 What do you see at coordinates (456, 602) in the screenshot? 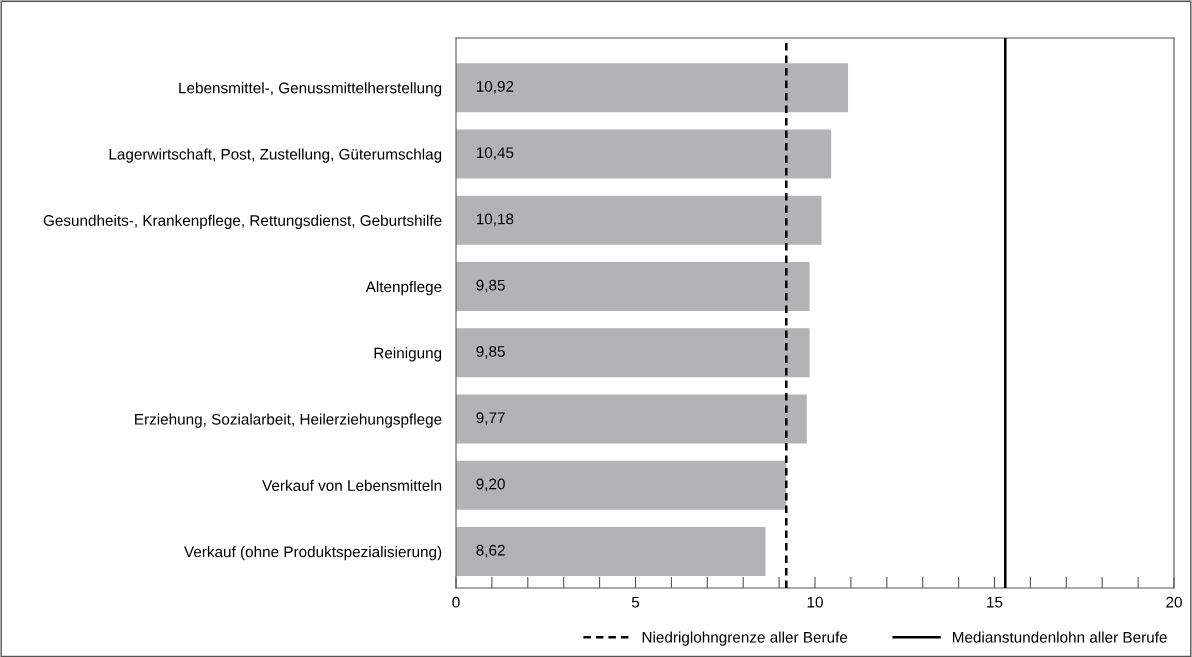
I see `x-tick-label: 0` at bounding box center [456, 602].